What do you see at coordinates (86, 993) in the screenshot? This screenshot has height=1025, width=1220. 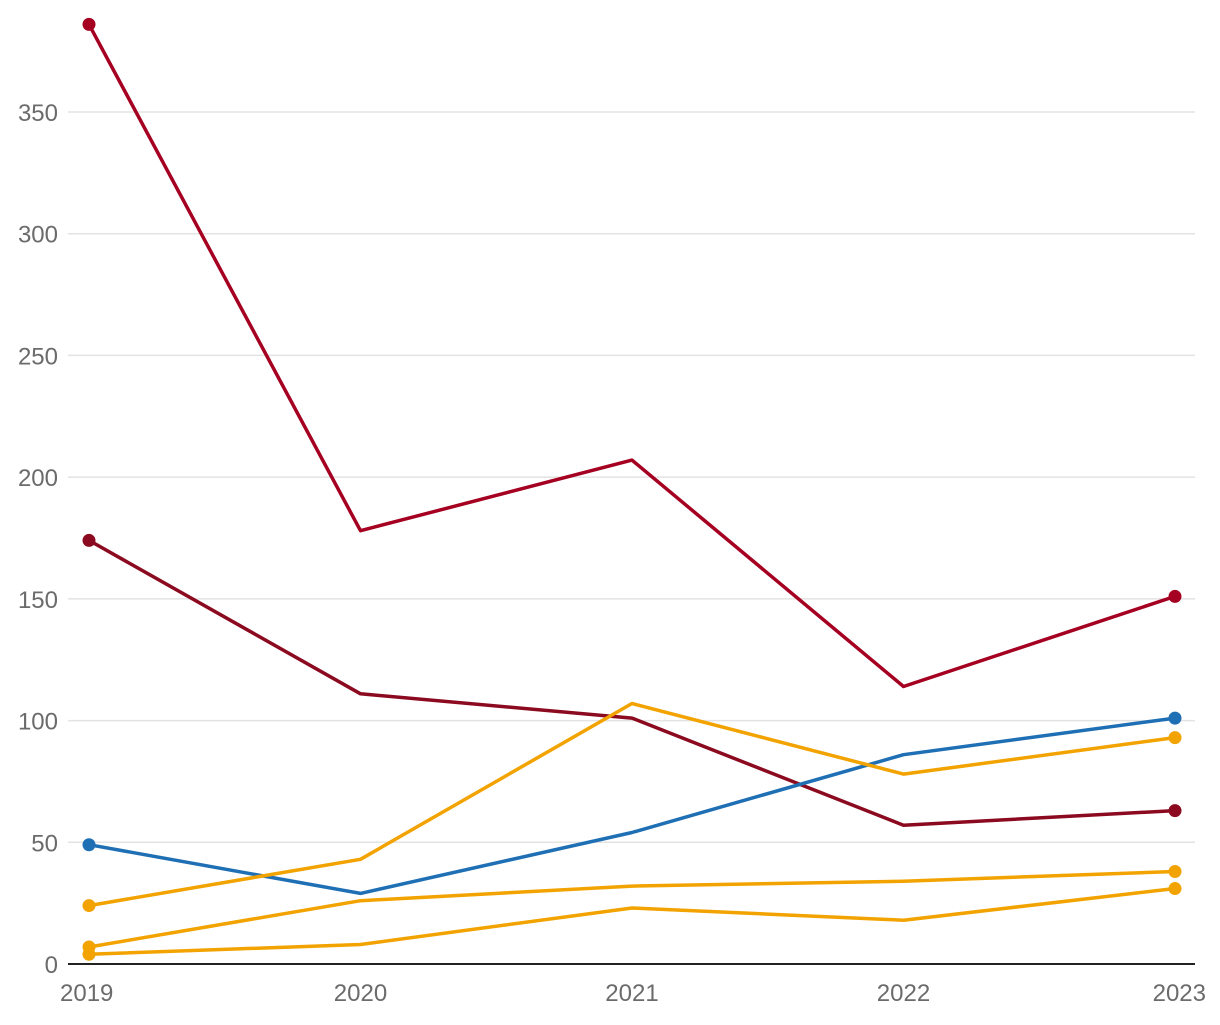 I see `x-tick-label: 2019` at bounding box center [86, 993].